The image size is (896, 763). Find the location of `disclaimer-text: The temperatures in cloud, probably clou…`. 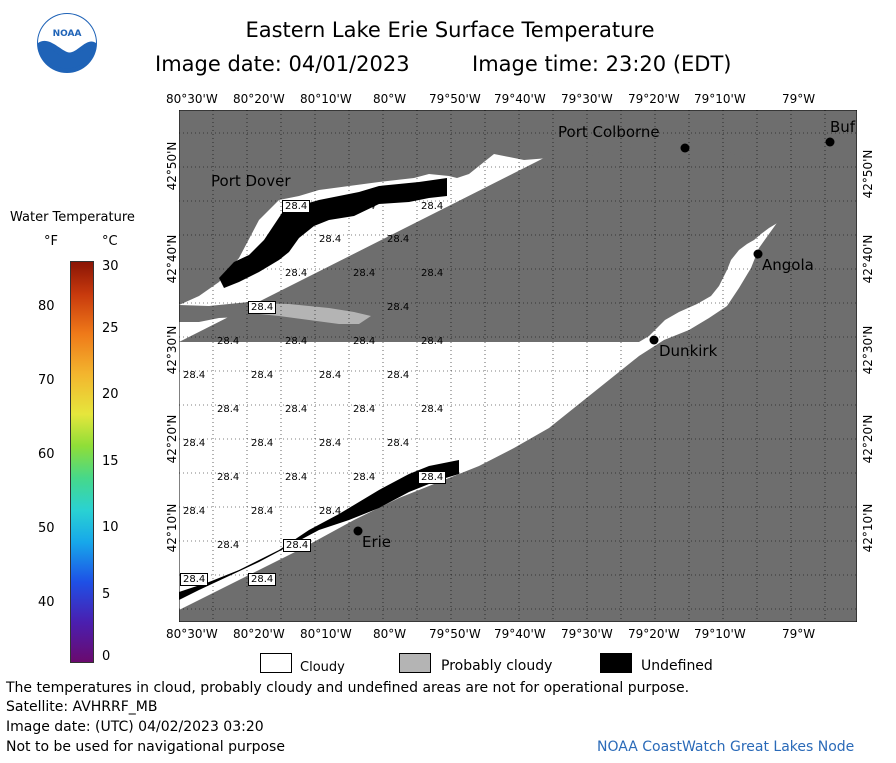

disclaimer-text: The temperatures in cloud, probably clou… is located at coordinates (348, 688).